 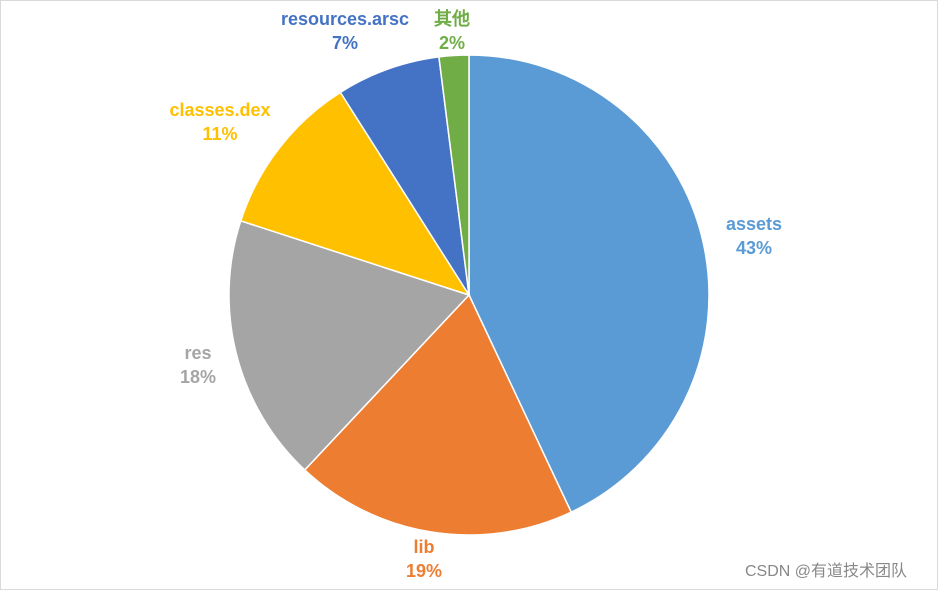 I want to click on watermark: CSDN @有道技术团队, so click(x=826, y=571).